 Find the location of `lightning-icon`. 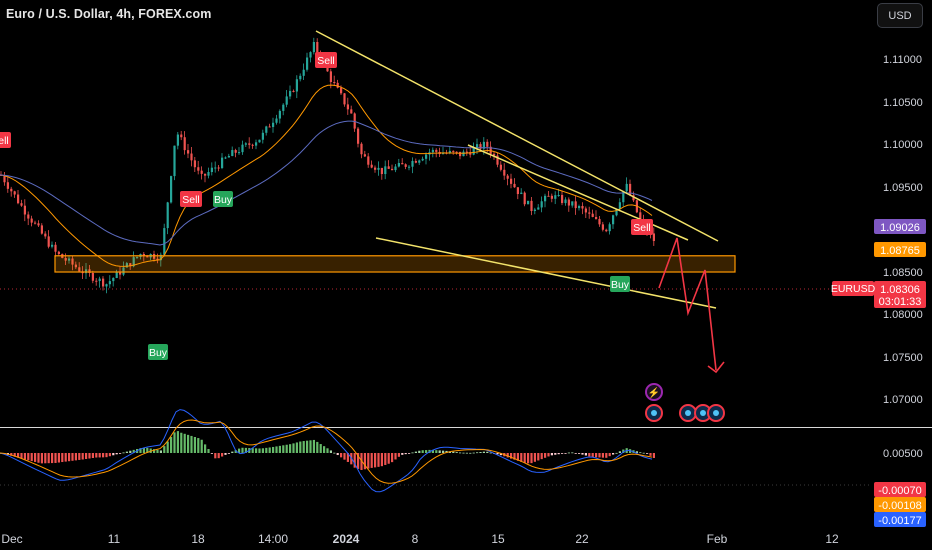

lightning-icon is located at coordinates (654, 392).